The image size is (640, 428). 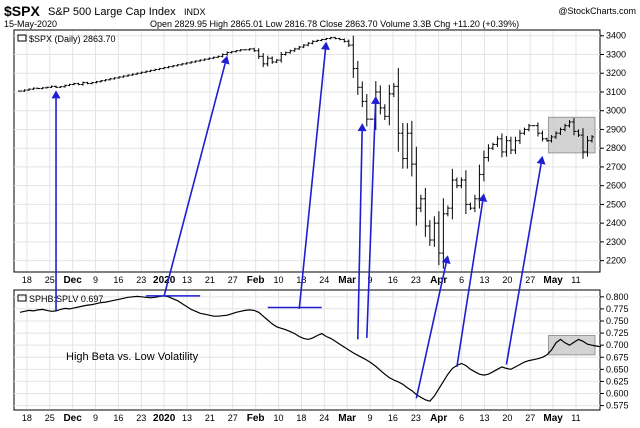 I want to click on ratio-x-tick-label: 21, so click(x=210, y=418).